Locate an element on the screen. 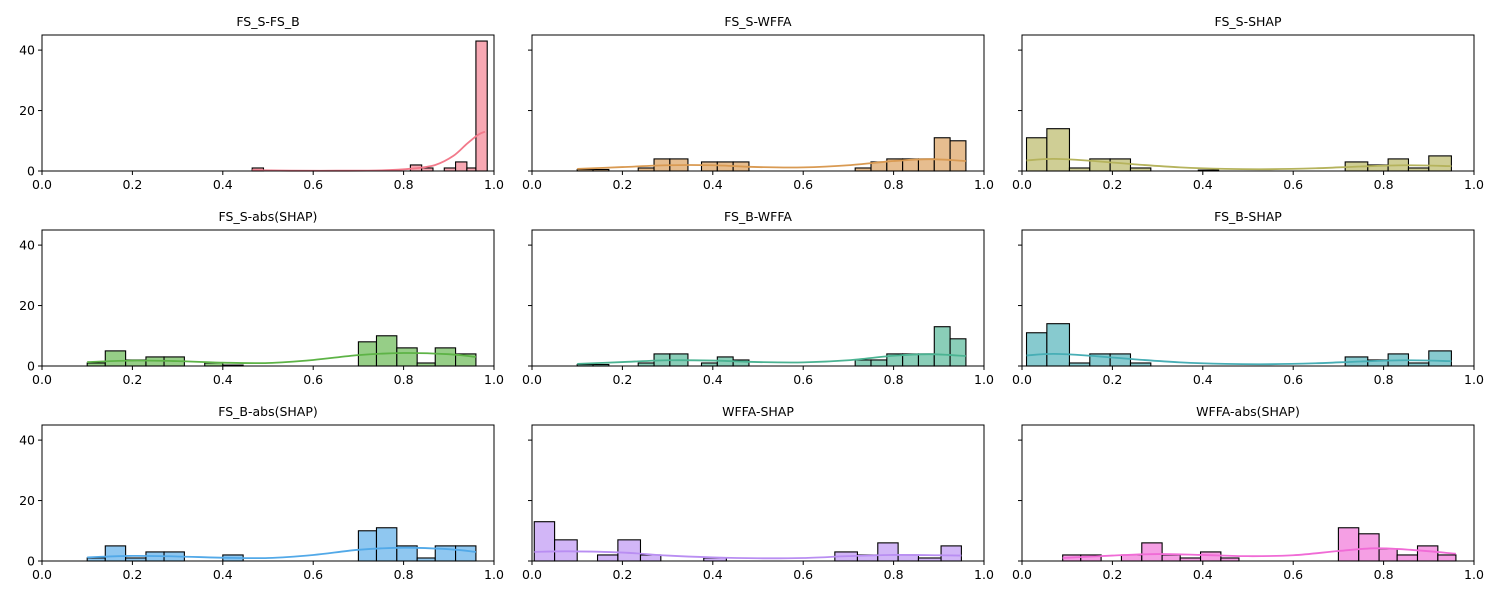 The width and height of the screenshot is (1500, 600). subplot-title: WFFA-SHAP is located at coordinates (758, 411).